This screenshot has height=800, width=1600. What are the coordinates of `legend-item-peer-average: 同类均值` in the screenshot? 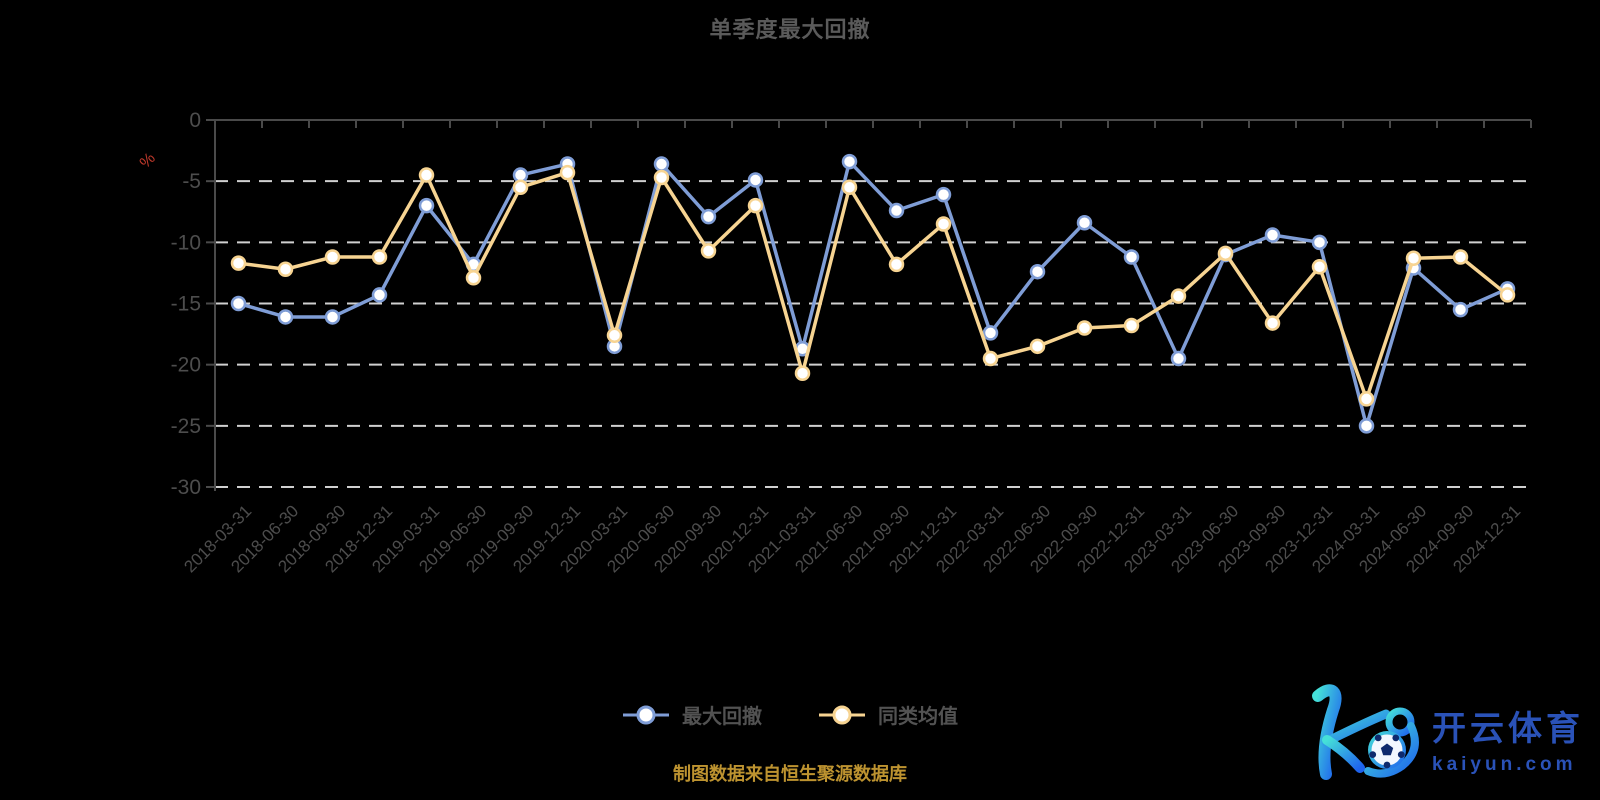 It's located at (888, 714).